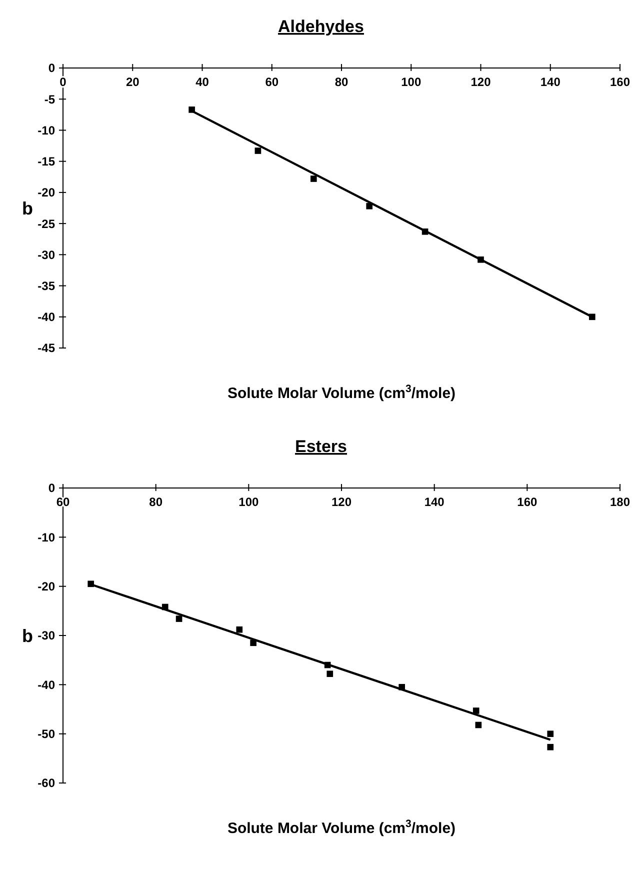 This screenshot has width=642, height=875. Describe the element at coordinates (203, 82) in the screenshot. I see `x-tick-label: 40` at that location.